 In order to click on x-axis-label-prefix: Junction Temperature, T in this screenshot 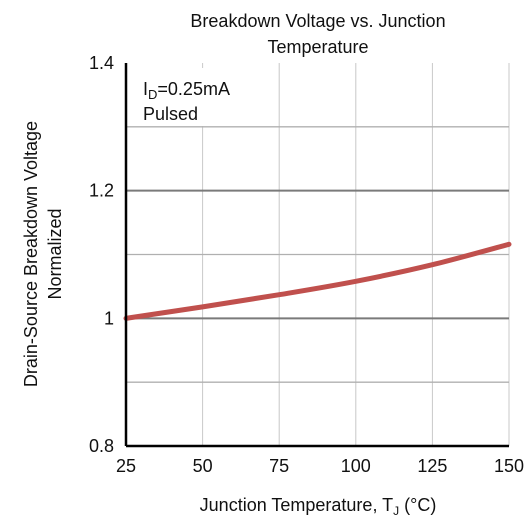, I will do `click(296, 505)`.